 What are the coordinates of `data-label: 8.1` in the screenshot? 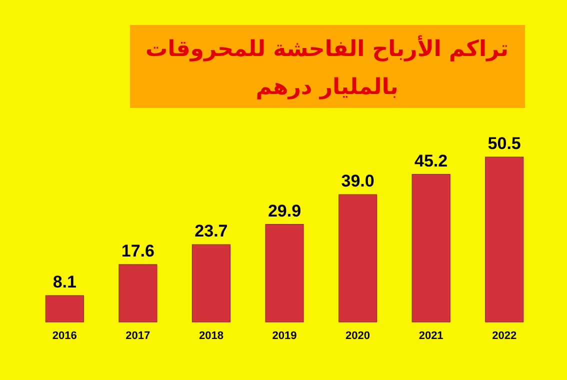 It's located at (64, 282).